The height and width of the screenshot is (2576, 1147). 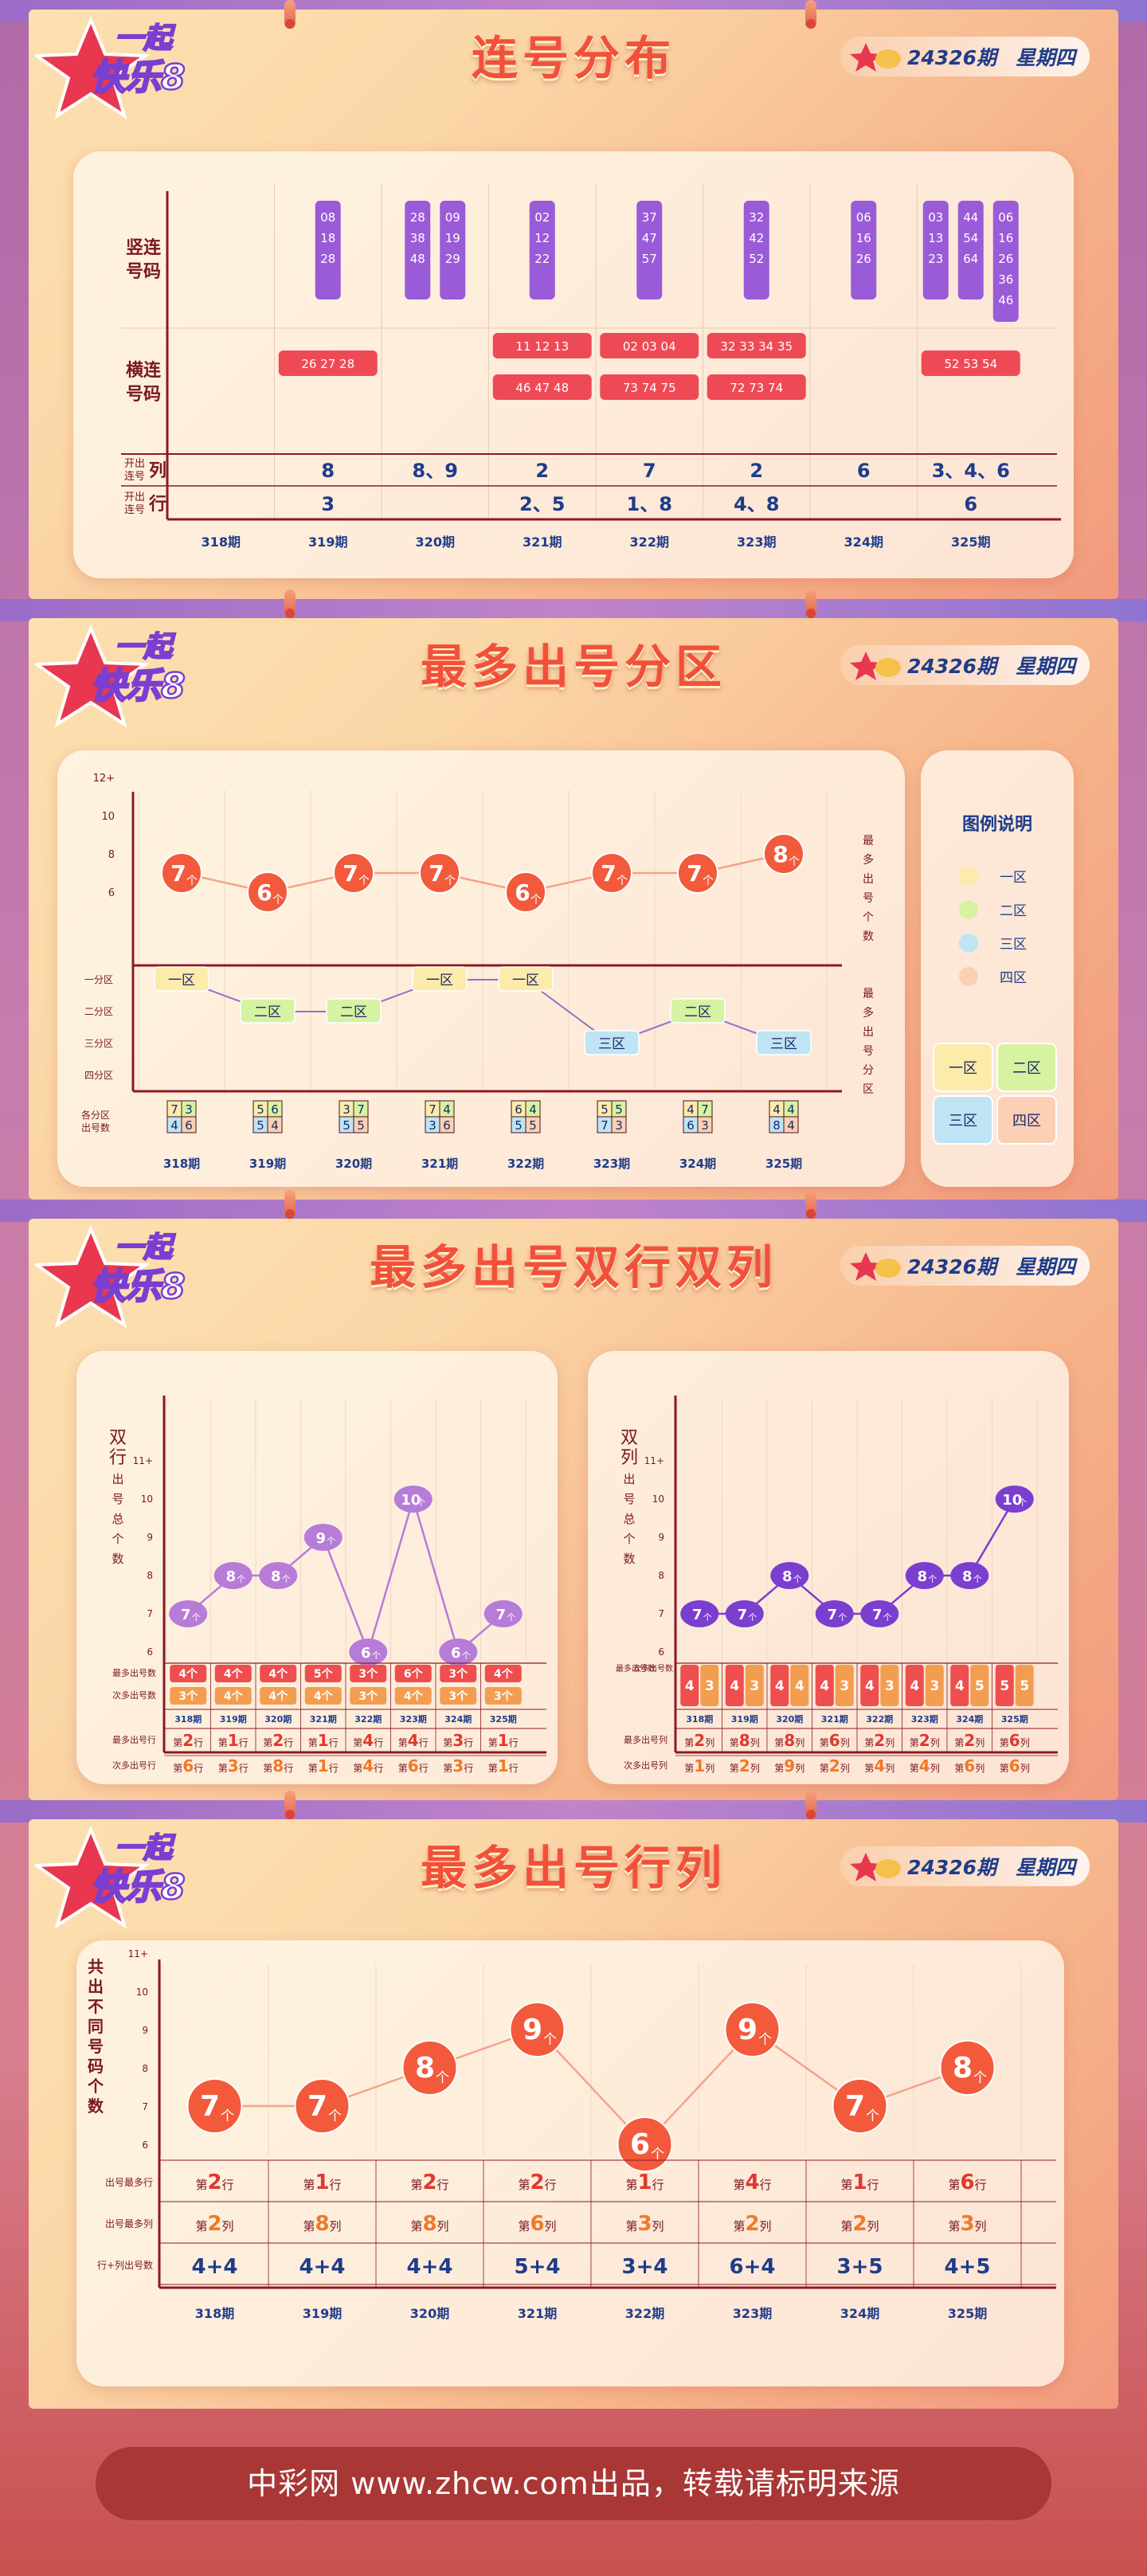 What do you see at coordinates (456, 1653) in the screenshot?
I see `data-label: 6` at bounding box center [456, 1653].